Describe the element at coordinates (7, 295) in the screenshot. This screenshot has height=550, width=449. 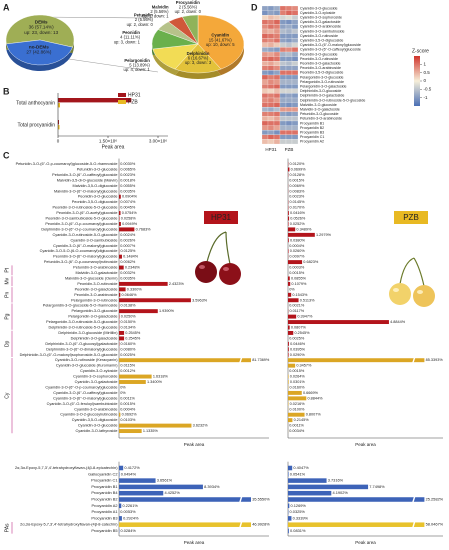
I see `group-label: Pn` at that location.